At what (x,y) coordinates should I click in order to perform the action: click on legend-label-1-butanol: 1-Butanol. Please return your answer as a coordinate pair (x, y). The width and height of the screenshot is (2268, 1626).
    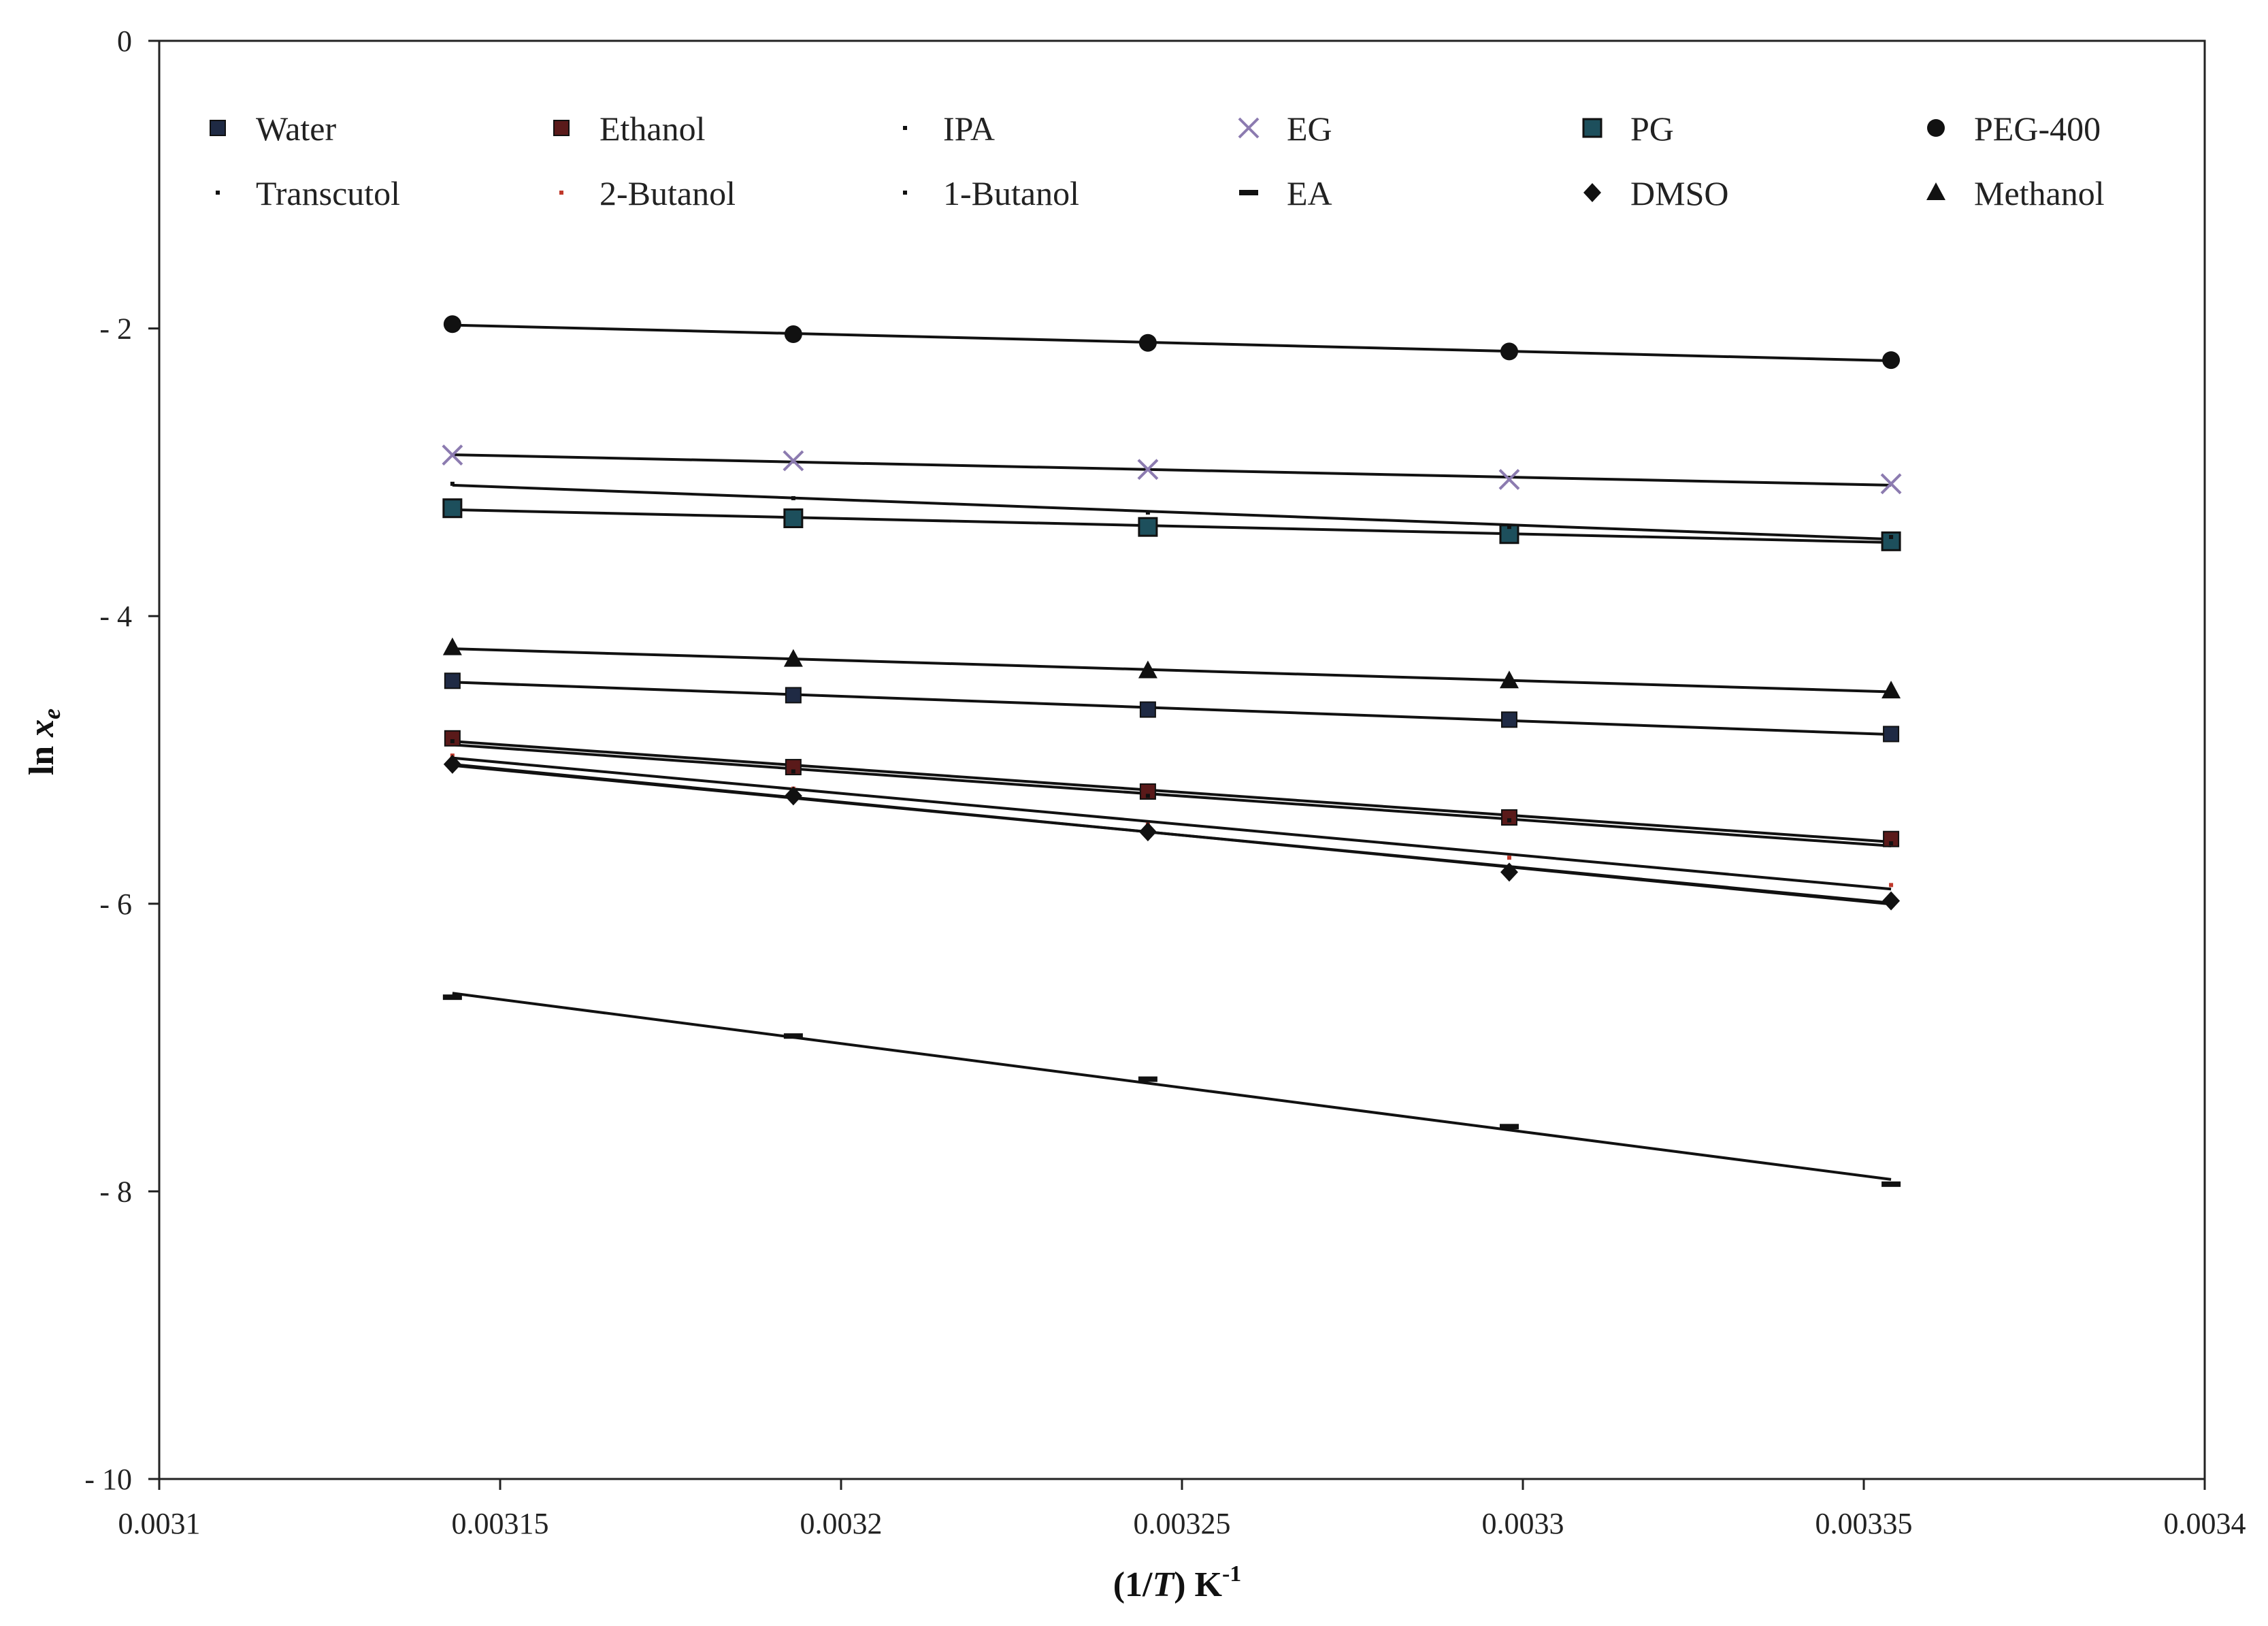
    Looking at the image, I should click on (1011, 193).